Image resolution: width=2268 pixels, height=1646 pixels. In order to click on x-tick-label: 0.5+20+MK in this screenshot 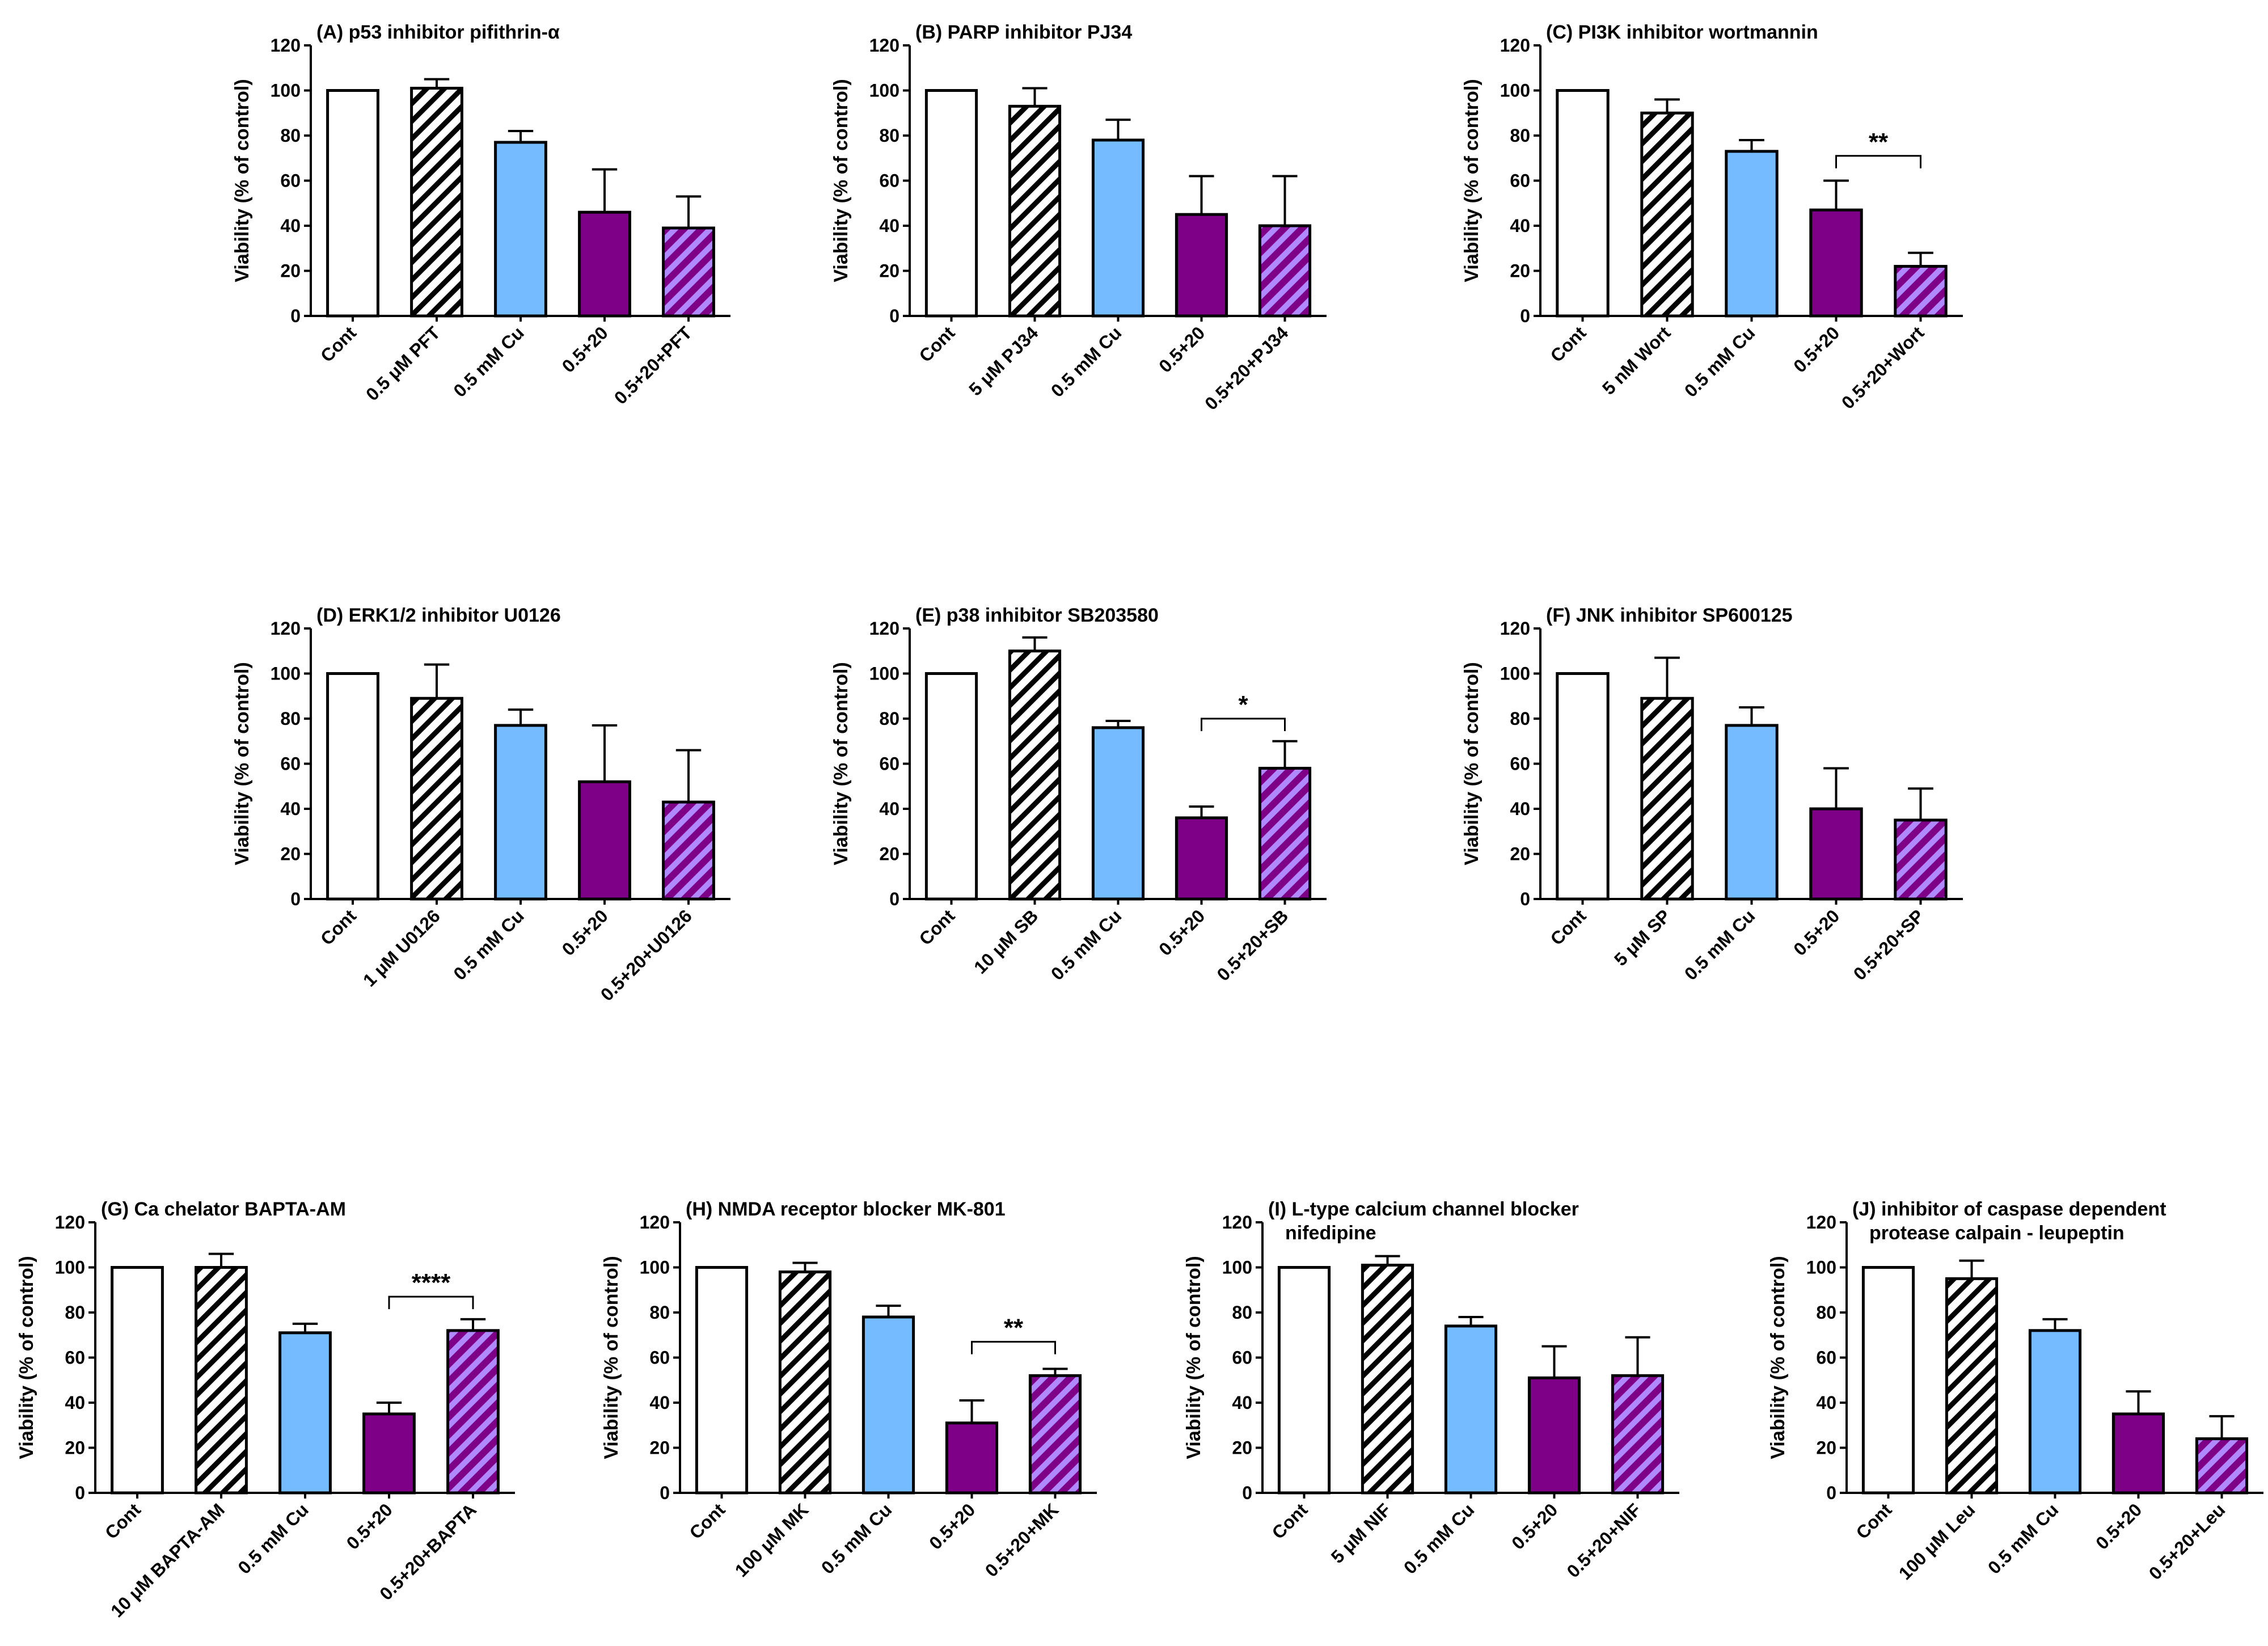, I will do `click(1022, 1540)`.